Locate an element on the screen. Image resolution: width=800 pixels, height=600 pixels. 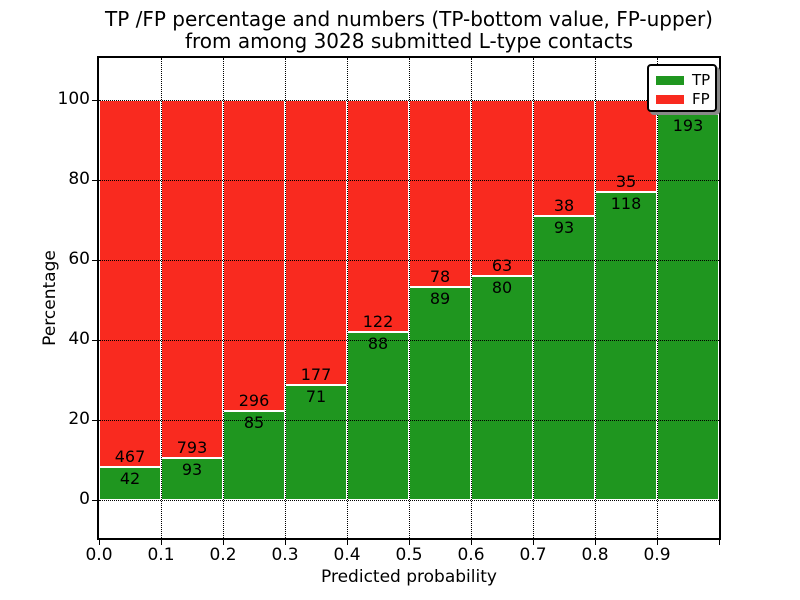
fp-count-label: 78 is located at coordinates (440, 276).